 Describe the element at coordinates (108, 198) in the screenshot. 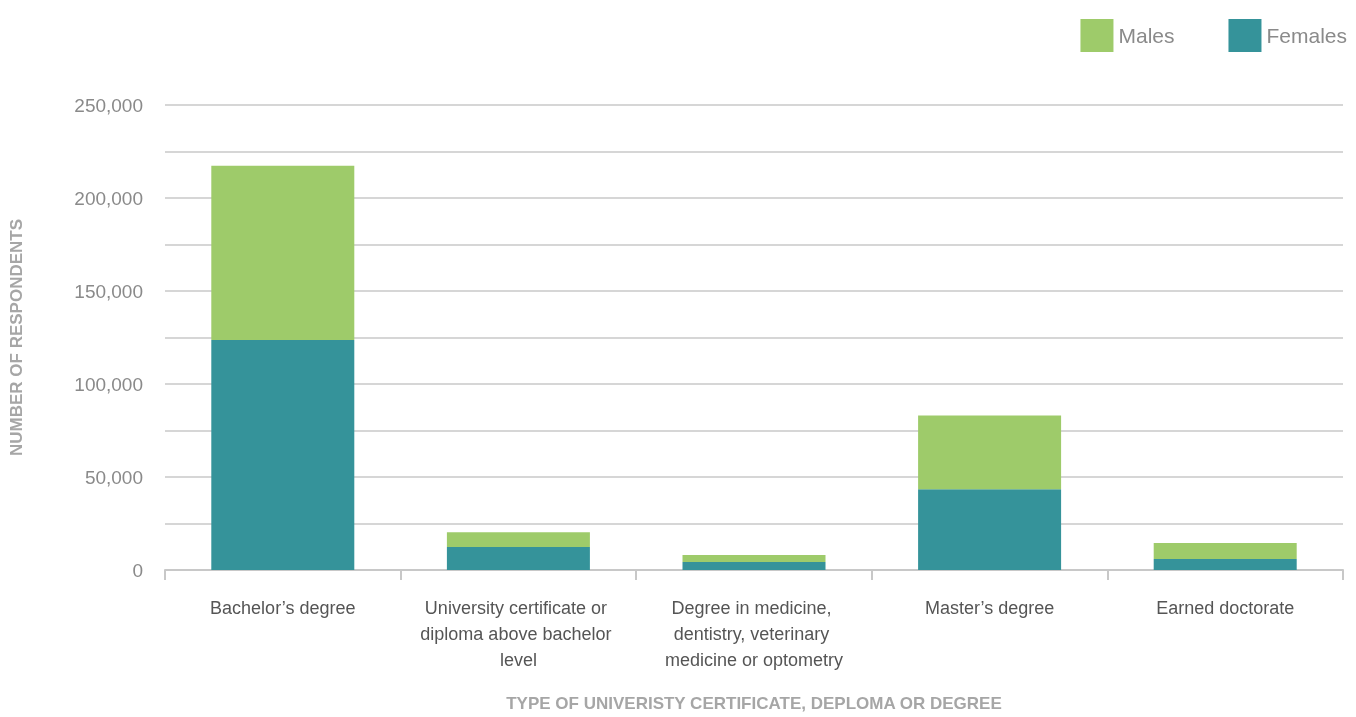

I see `y-tick-label: 200,000` at that location.